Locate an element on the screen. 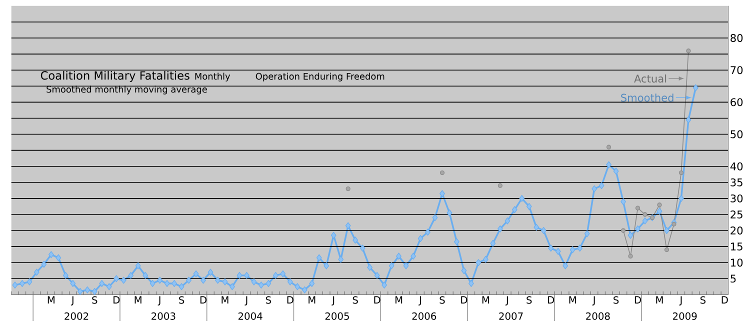 The width and height of the screenshot is (753, 322). text: 2009 is located at coordinates (684, 316).